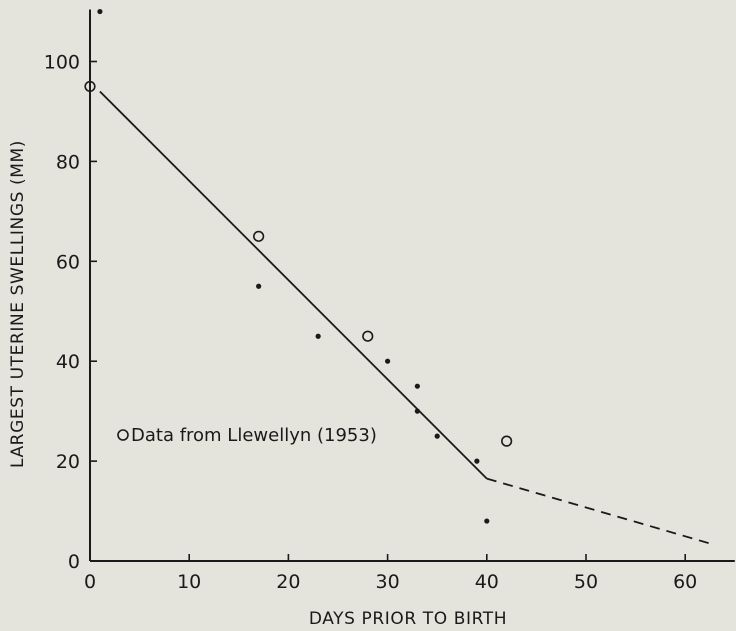  I want to click on y-tick-label: 40, so click(68, 362).